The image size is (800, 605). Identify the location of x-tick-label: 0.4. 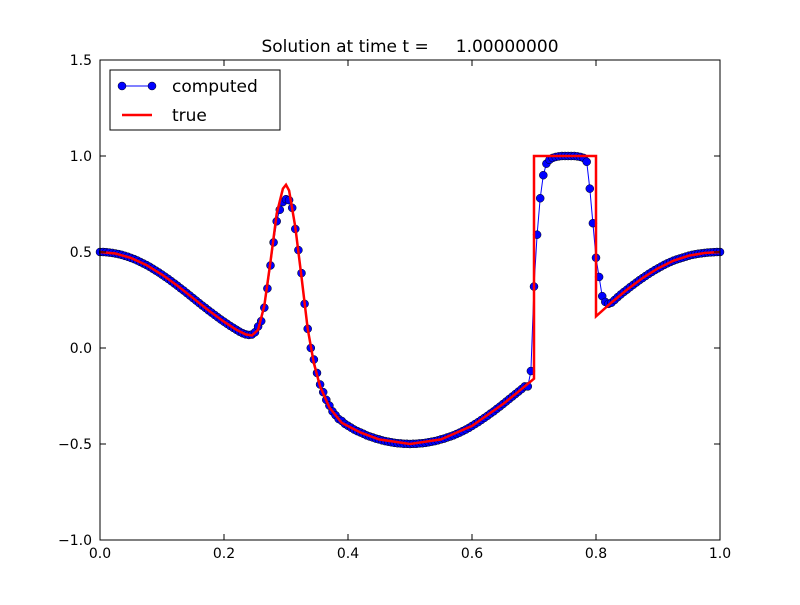
(348, 554).